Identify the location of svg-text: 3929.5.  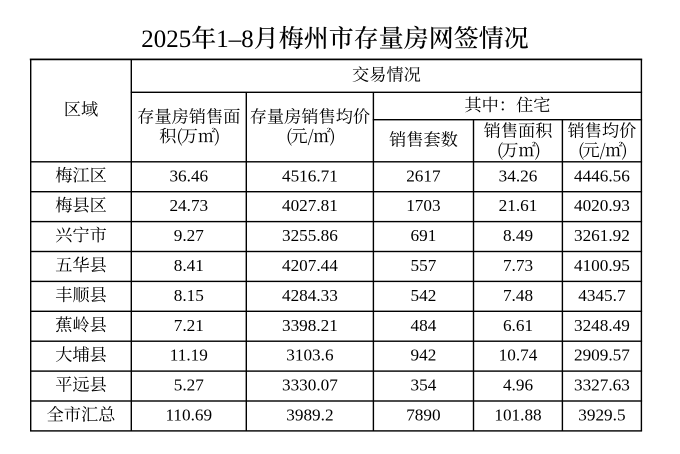
(601, 415).